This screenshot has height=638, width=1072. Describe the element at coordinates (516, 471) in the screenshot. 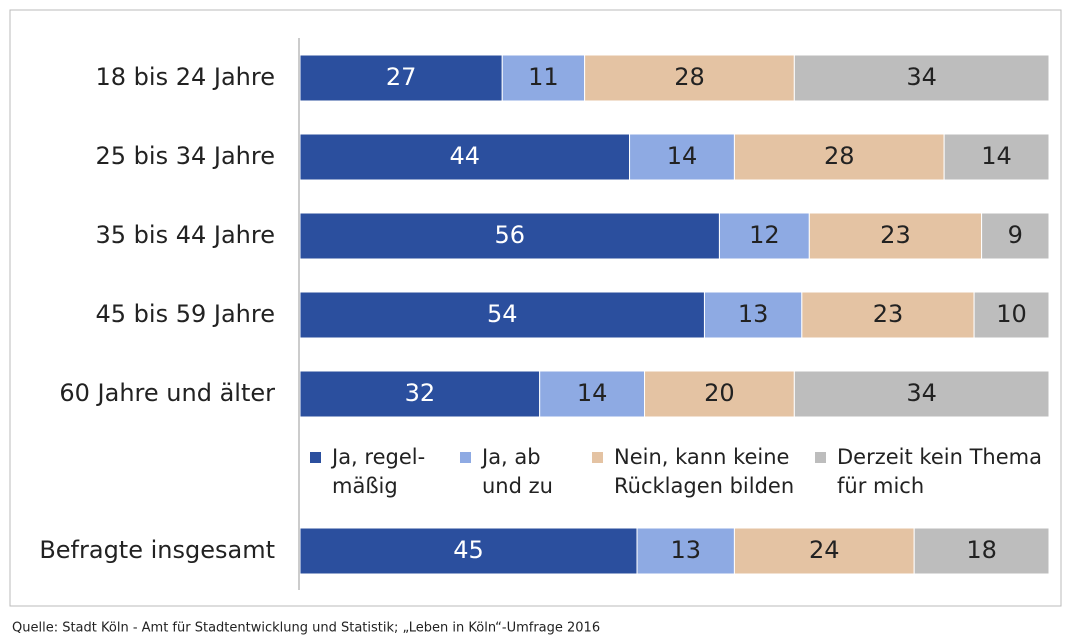

I see `legend-label: Ja, ab und zu` at that location.